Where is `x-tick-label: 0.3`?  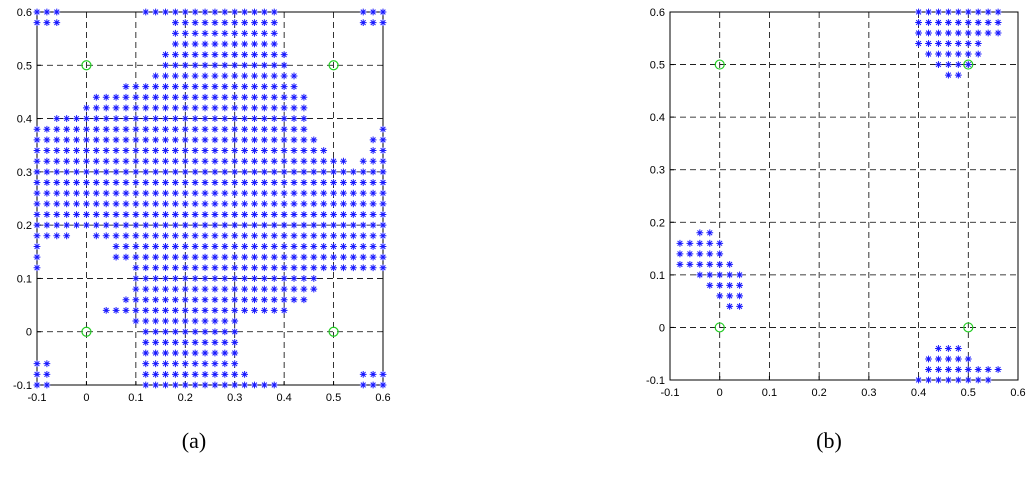
x-tick-label: 0.3 is located at coordinates (868, 393).